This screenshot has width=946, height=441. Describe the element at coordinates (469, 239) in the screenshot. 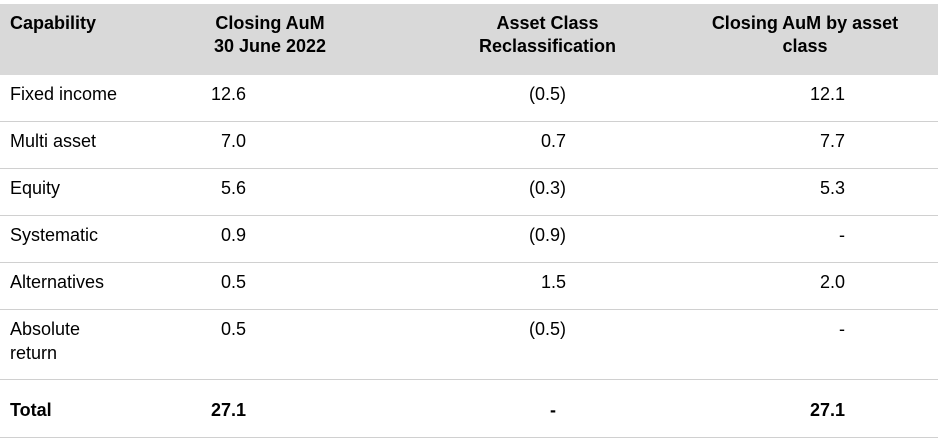

I see `table-row: Systematic 0.9 (0.9) -` at that location.